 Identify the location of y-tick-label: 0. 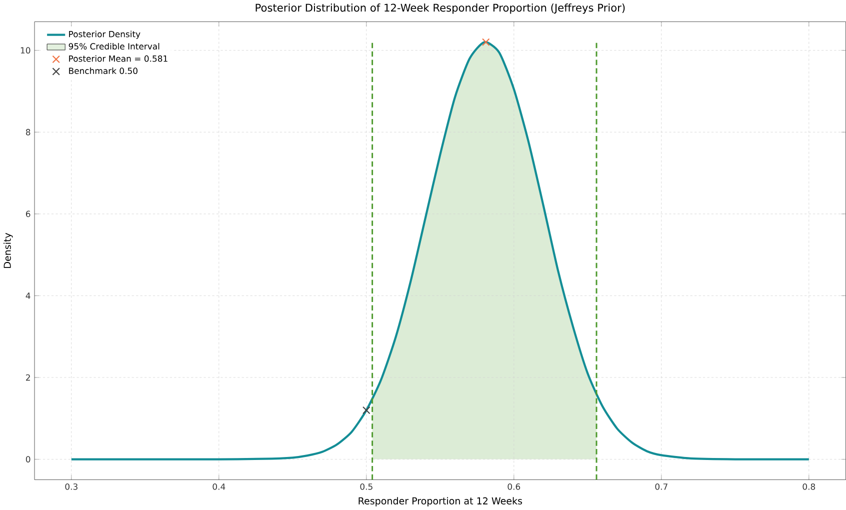
(28, 459).